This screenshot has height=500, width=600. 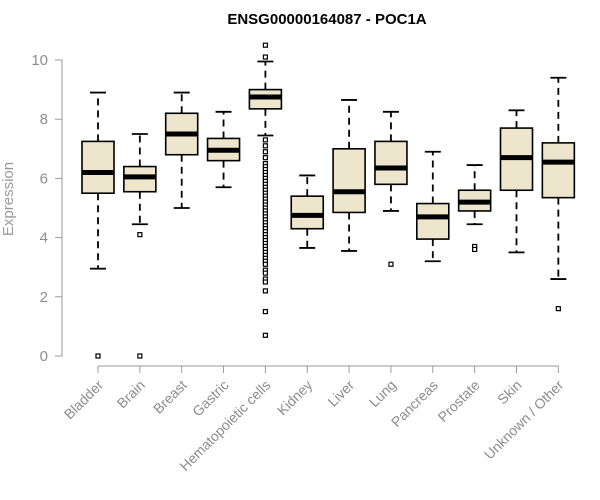 I want to click on x-tick-label: Breast, so click(x=170, y=397).